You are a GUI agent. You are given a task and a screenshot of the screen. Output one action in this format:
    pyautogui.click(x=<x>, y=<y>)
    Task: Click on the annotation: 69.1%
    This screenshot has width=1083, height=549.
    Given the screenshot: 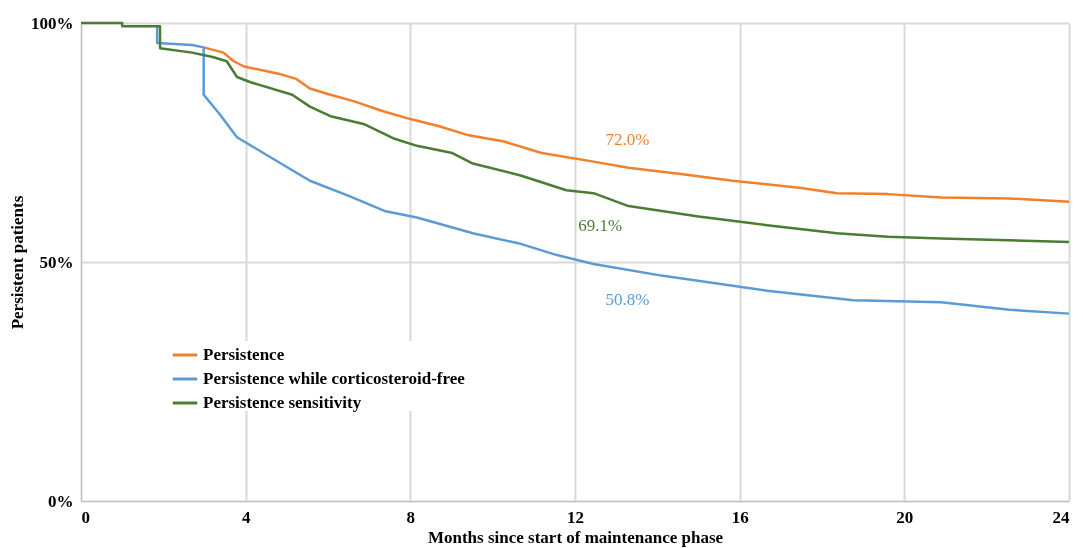 What is the action you would take?
    pyautogui.click(x=600, y=226)
    